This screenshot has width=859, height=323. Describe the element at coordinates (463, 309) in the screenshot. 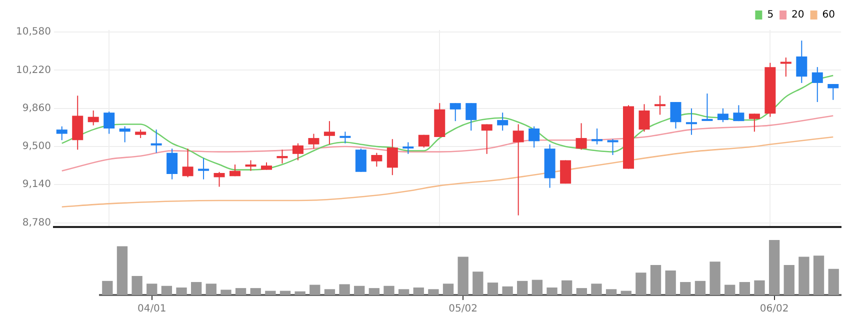

I see `x-tick-label: 05/02` at that location.